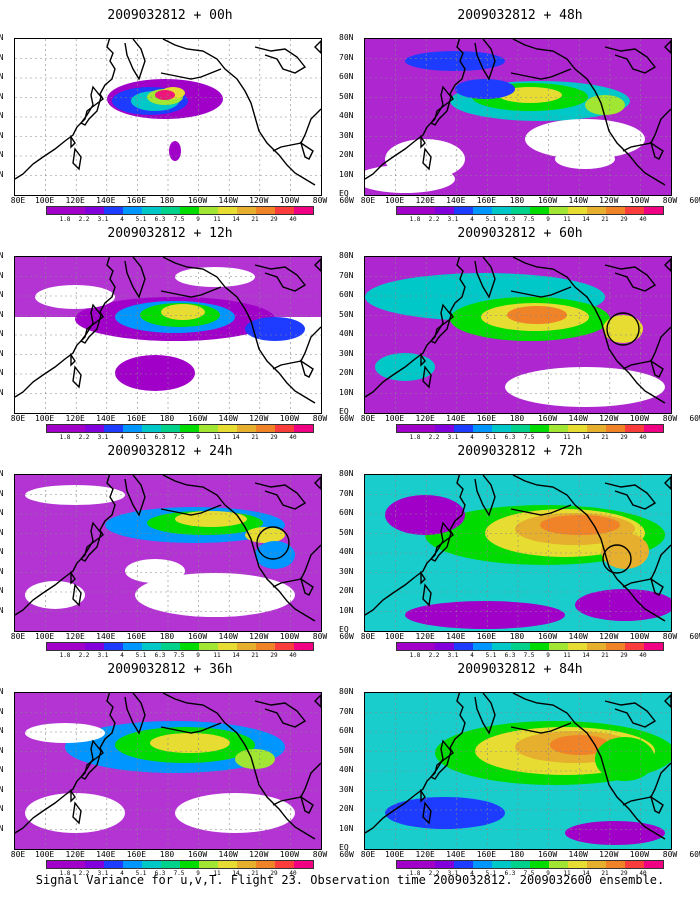  What do you see at coordinates (346, 115) in the screenshot?
I see `latitude-label: 40N` at bounding box center [346, 115].